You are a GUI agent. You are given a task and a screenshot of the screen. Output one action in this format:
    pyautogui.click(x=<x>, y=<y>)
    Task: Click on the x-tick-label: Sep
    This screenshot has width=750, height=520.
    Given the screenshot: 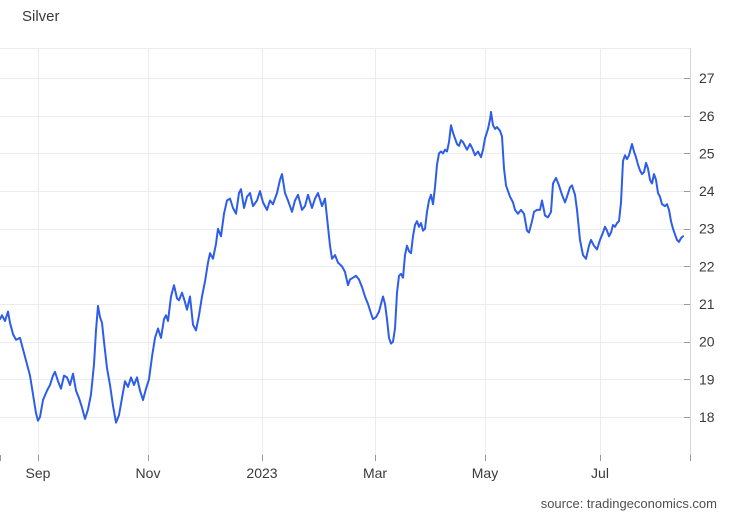 What is the action you would take?
    pyautogui.click(x=38, y=473)
    